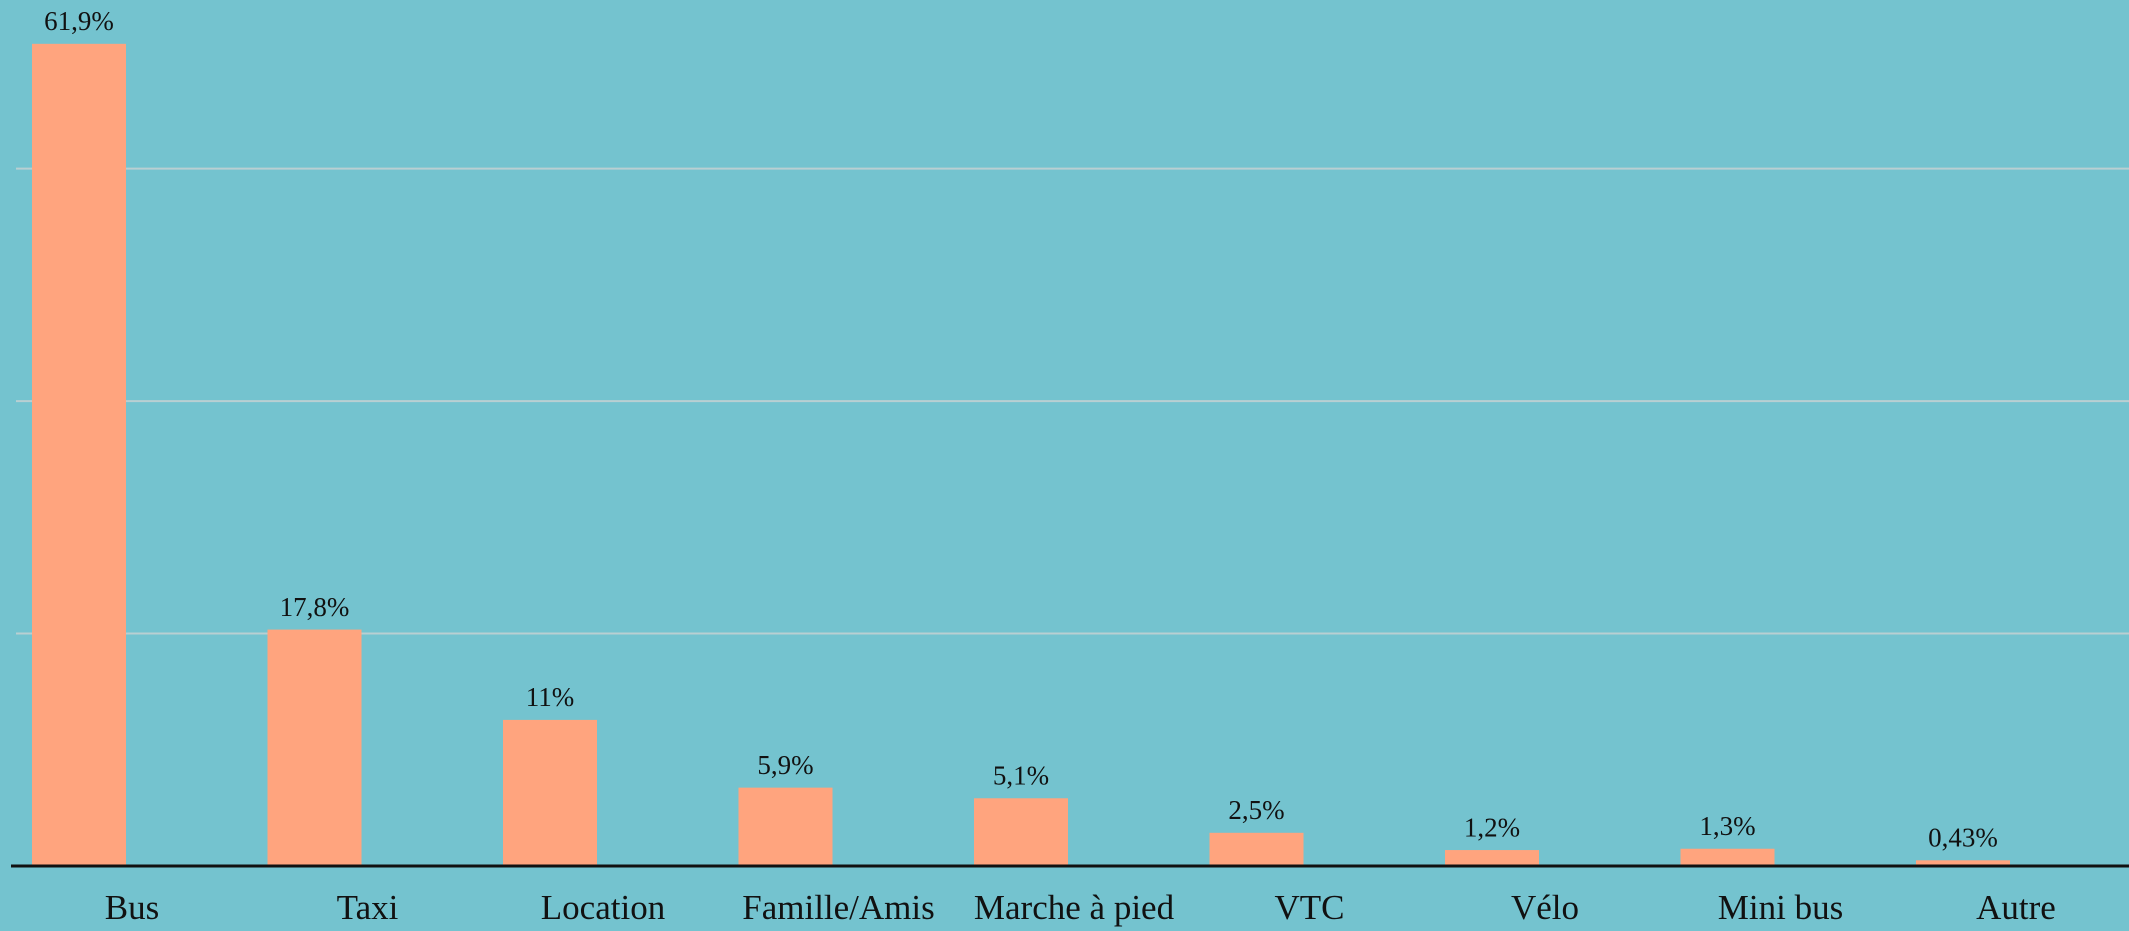  I want to click on value-label: 11%, so click(550, 697).